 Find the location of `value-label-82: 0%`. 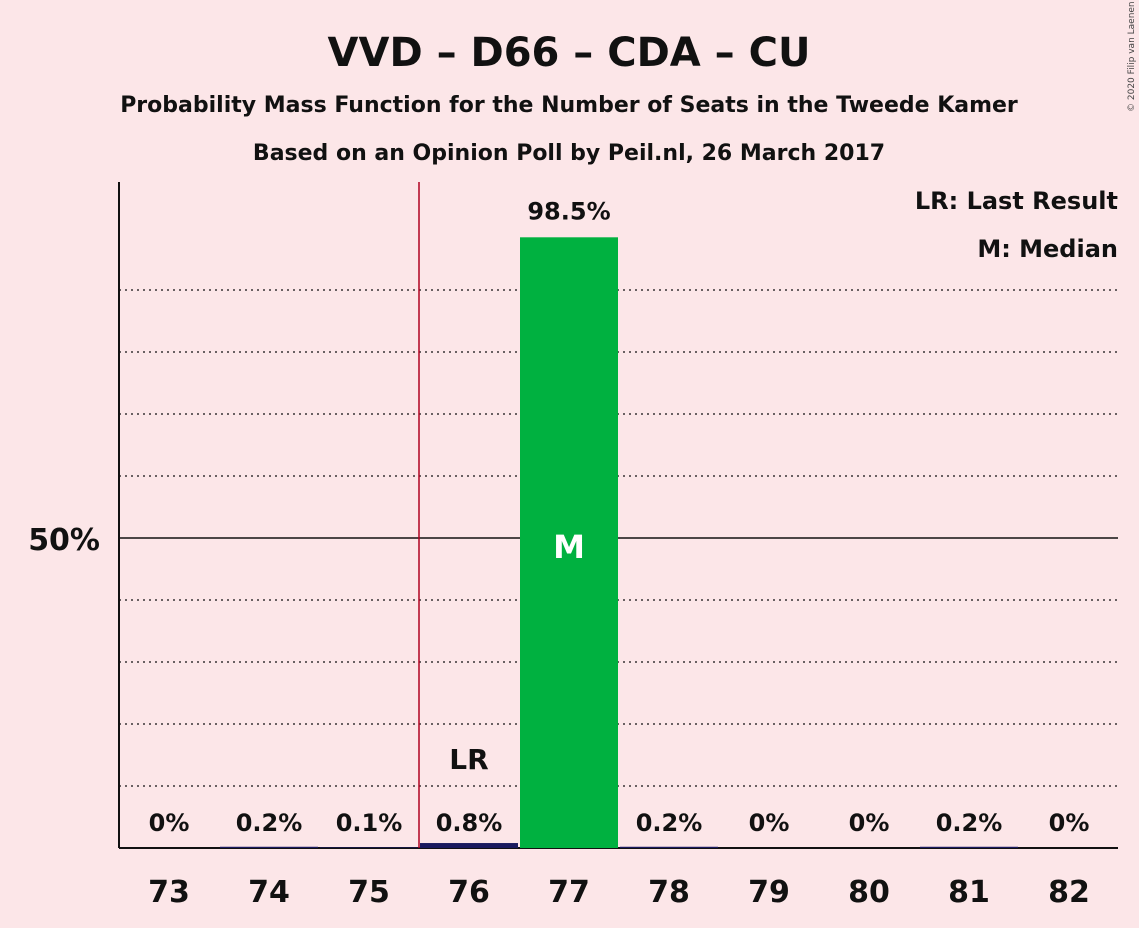

value-label-82: 0% is located at coordinates (1069, 823).